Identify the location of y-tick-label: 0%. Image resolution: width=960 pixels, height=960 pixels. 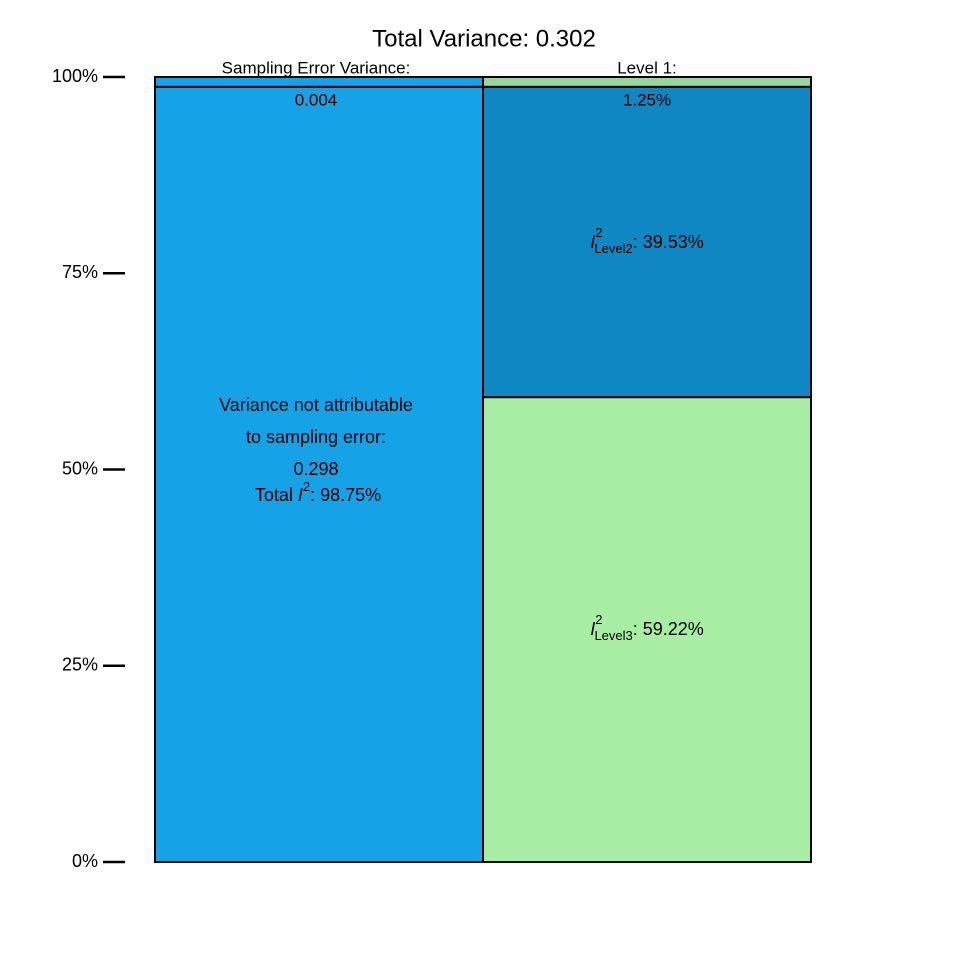
(85, 861).